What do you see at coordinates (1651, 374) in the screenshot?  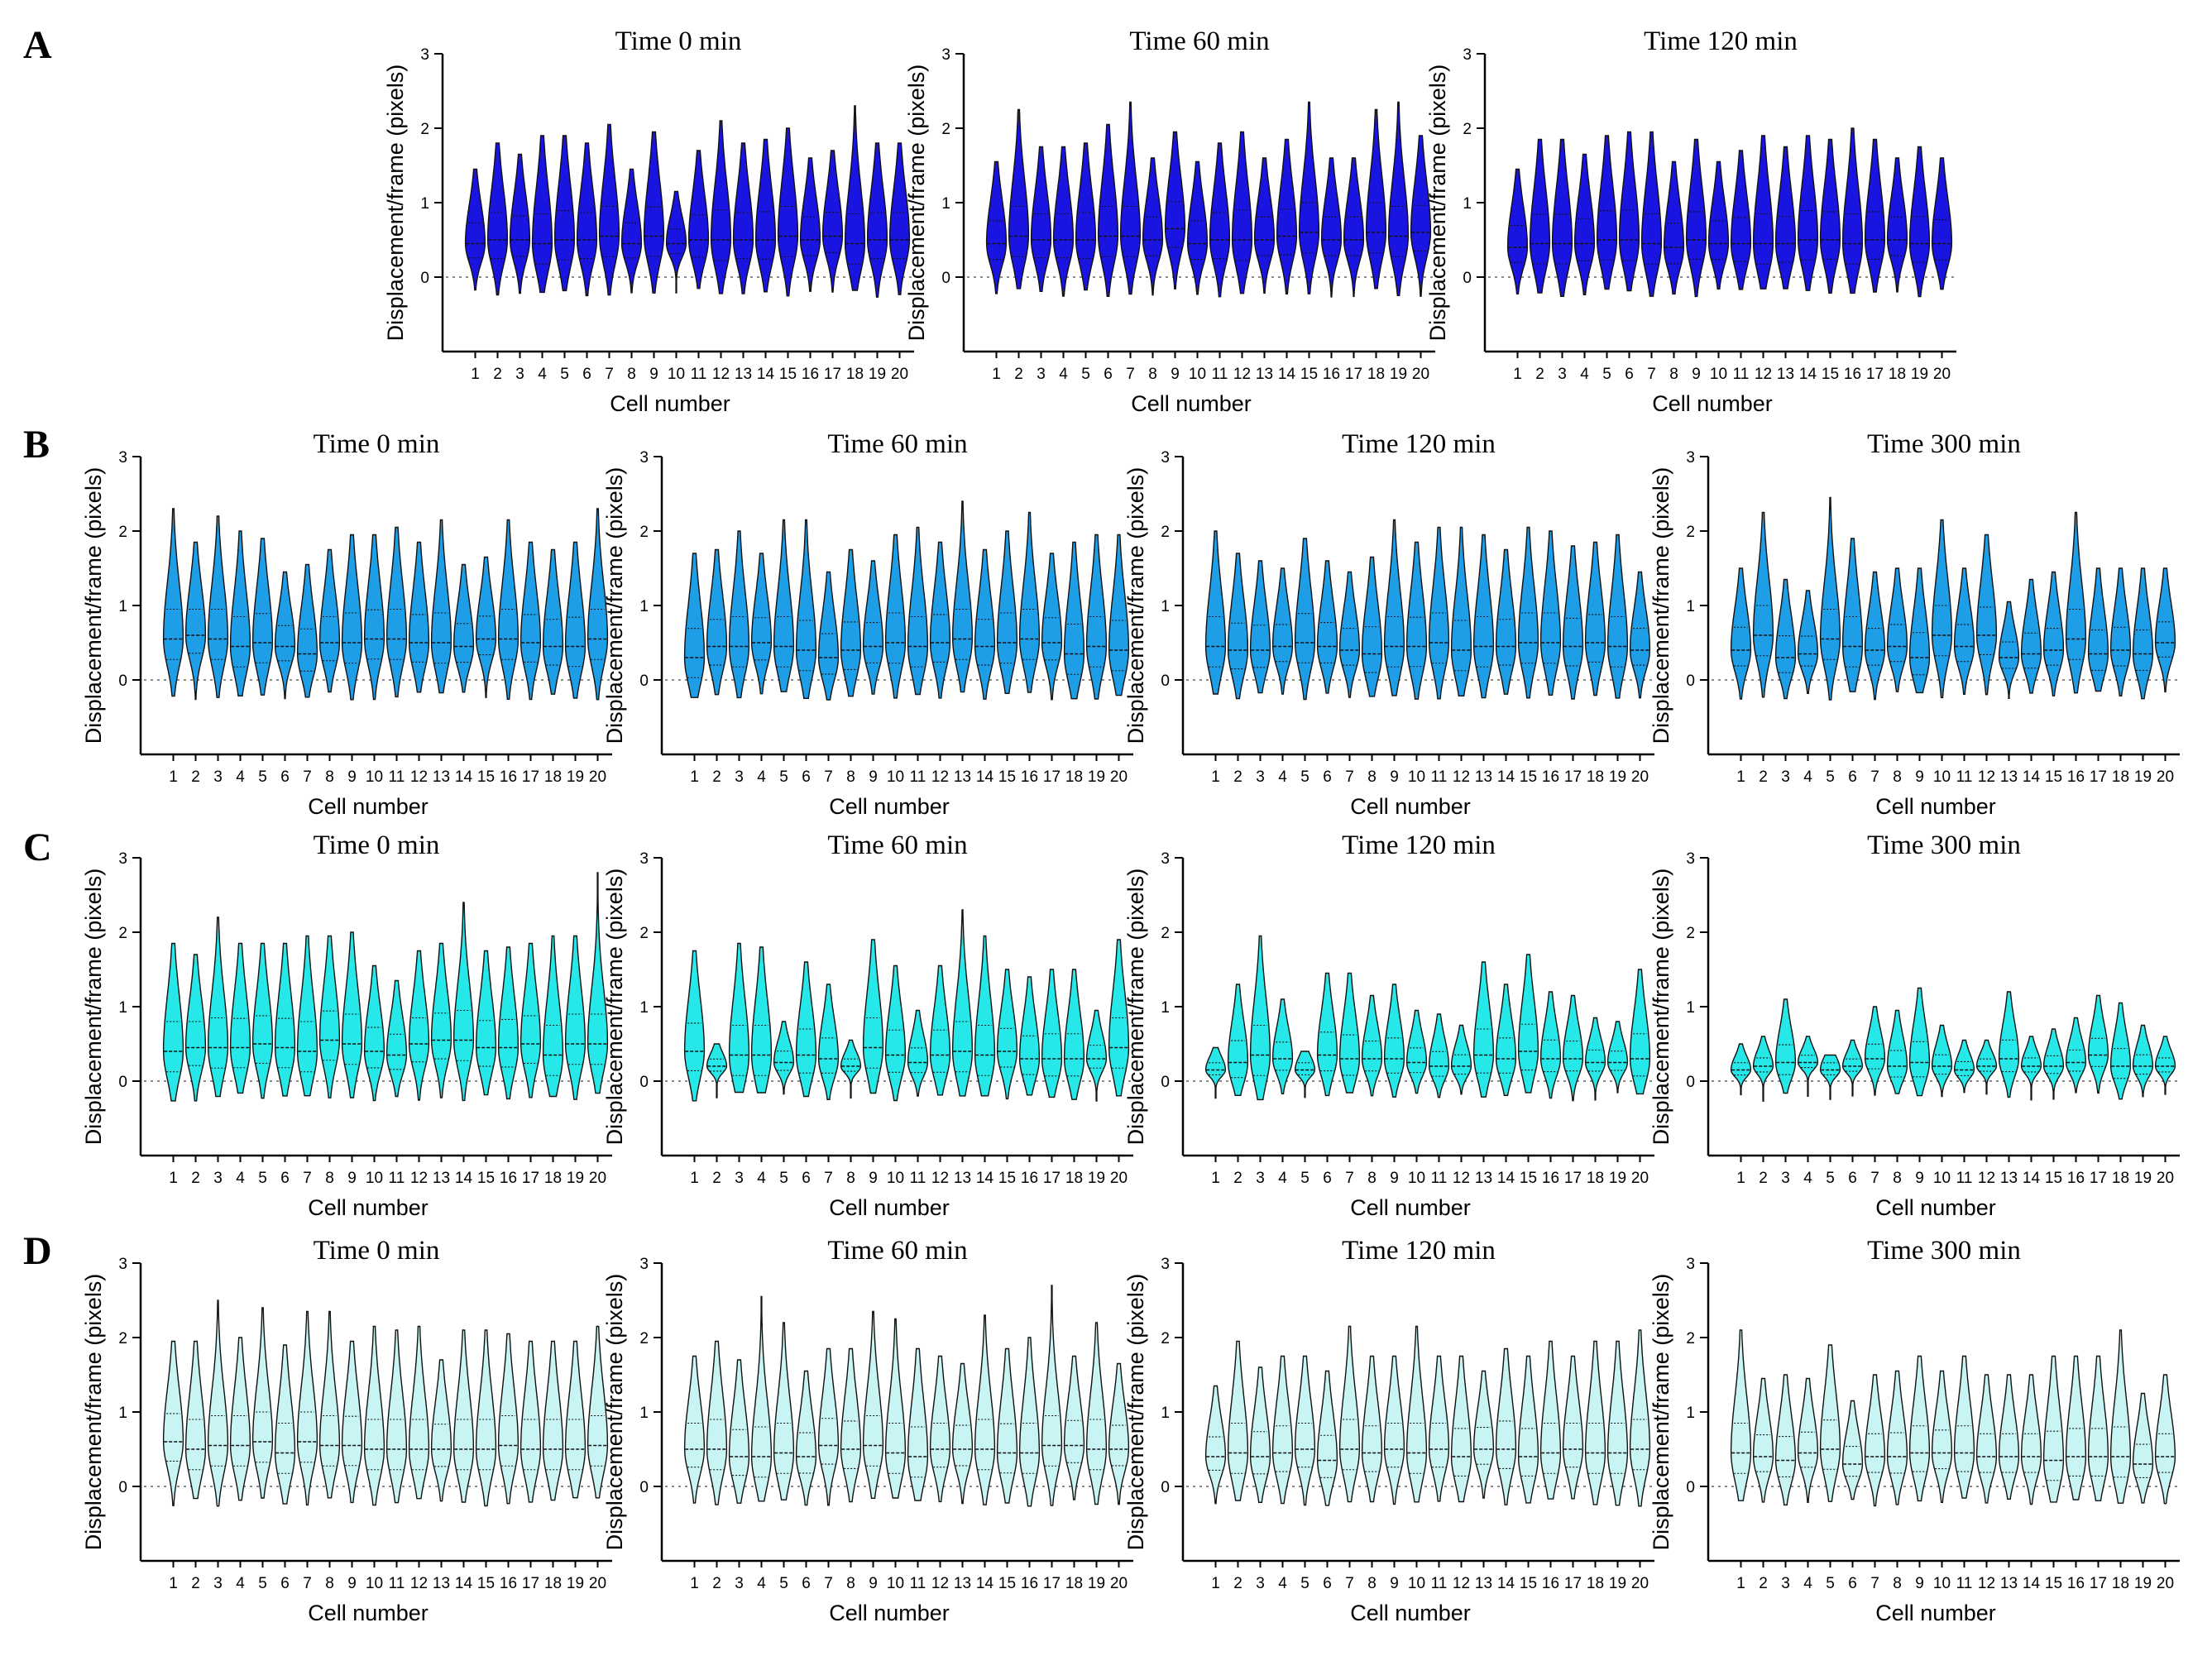 I see `x-tick-label: 7` at bounding box center [1651, 374].